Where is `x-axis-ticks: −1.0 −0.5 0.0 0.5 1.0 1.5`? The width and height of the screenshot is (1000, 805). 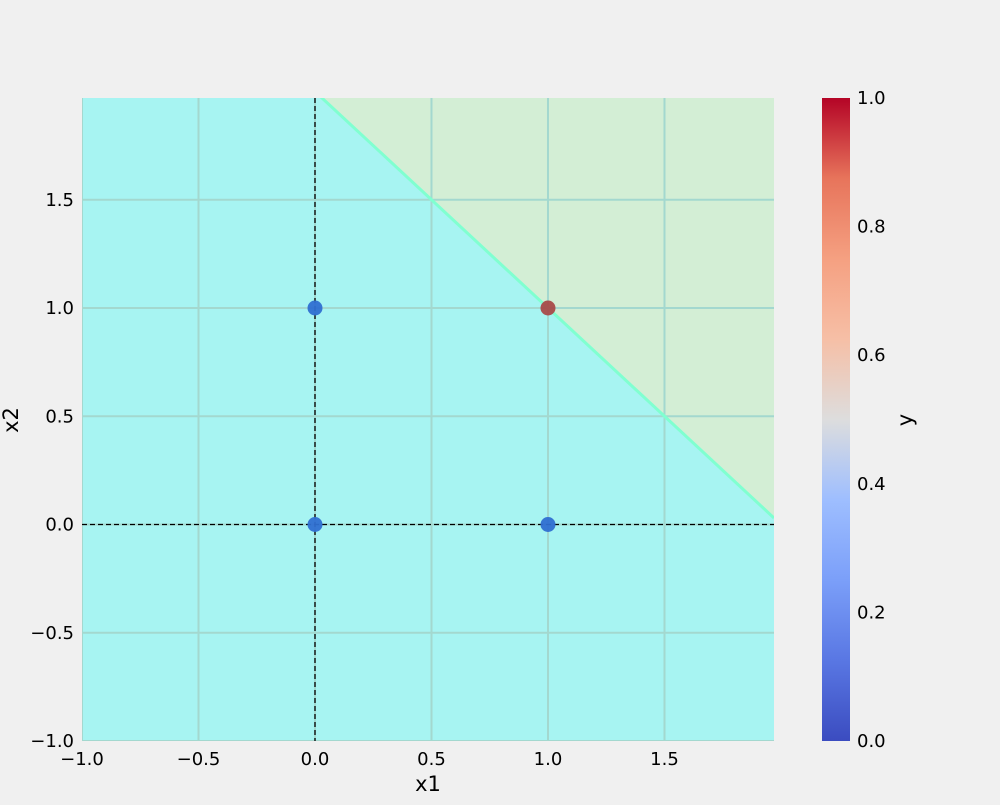 x-axis-ticks: −1.0 −0.5 0.0 0.5 1.0 1.5 is located at coordinates (369, 759).